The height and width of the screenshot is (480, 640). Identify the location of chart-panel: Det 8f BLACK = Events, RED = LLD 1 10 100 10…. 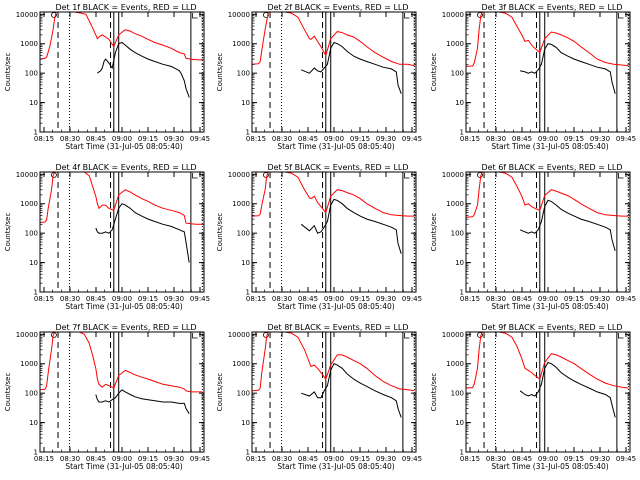
(319, 397).